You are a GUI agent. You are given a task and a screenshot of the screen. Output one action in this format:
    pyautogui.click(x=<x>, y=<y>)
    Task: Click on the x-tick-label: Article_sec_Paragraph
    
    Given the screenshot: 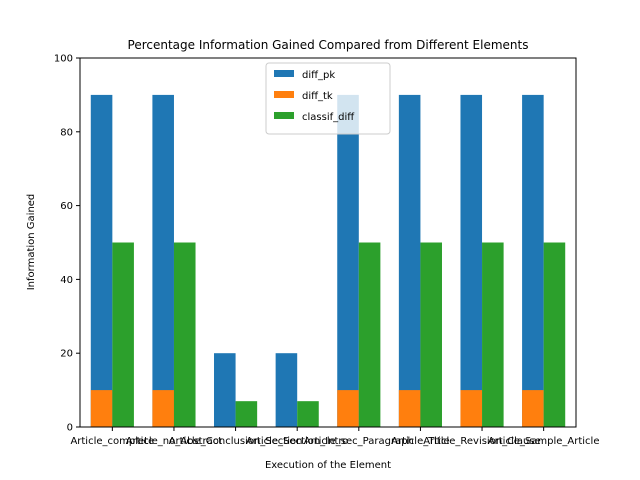 What is the action you would take?
    pyautogui.click(x=359, y=441)
    